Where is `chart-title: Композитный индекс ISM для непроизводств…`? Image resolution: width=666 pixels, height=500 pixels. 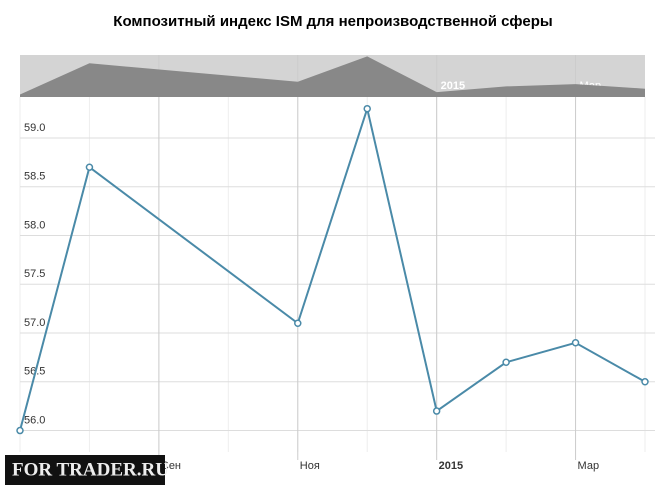 chart-title: Композитный индекс ISM для непроизводств… is located at coordinates (332, 21).